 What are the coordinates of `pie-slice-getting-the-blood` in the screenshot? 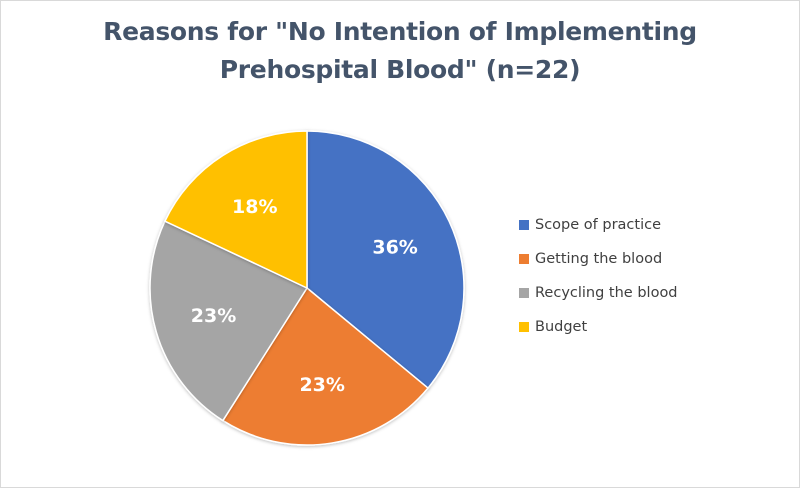 It's located at (325, 366).